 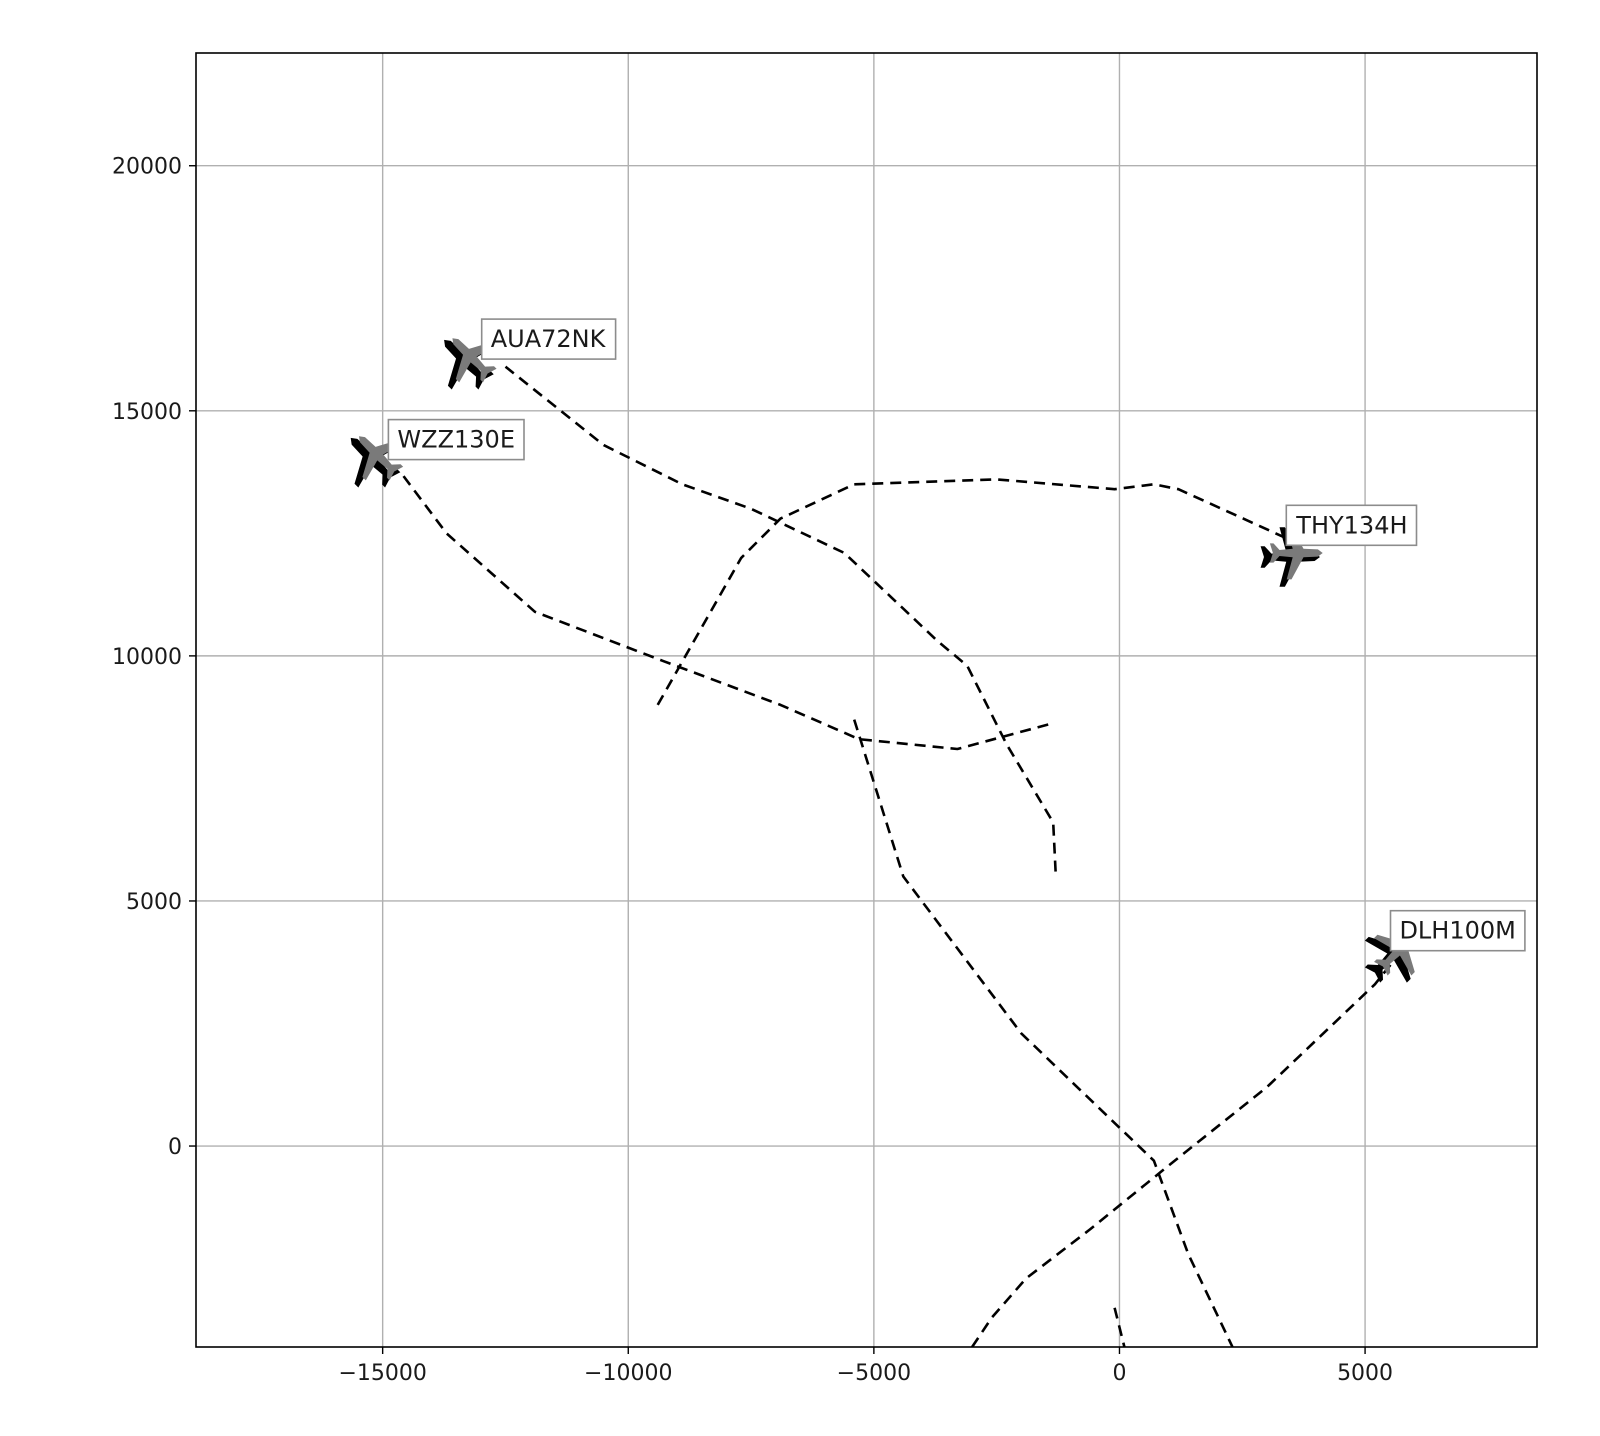 I want to click on flight-label: DLH100M, so click(x=1457, y=930).